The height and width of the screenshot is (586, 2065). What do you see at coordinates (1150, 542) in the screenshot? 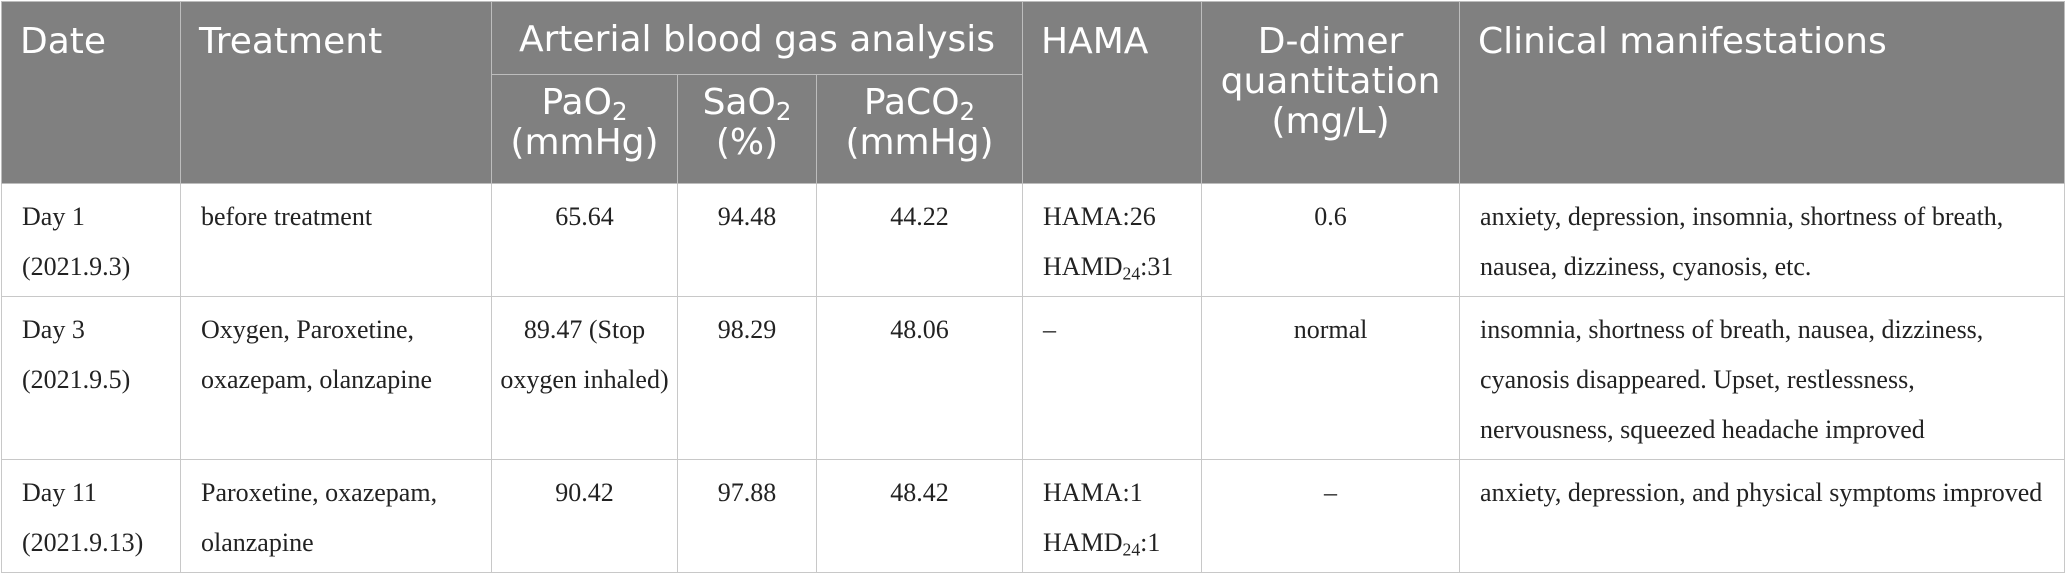
I see `hamd-score: :1` at bounding box center [1150, 542].